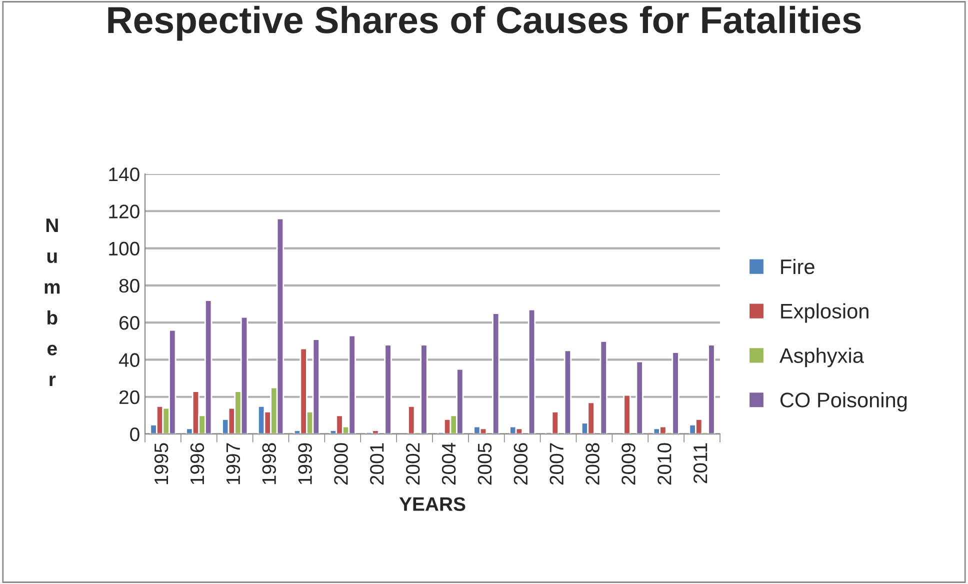  I want to click on x-tick-label: 2011, so click(700, 463).